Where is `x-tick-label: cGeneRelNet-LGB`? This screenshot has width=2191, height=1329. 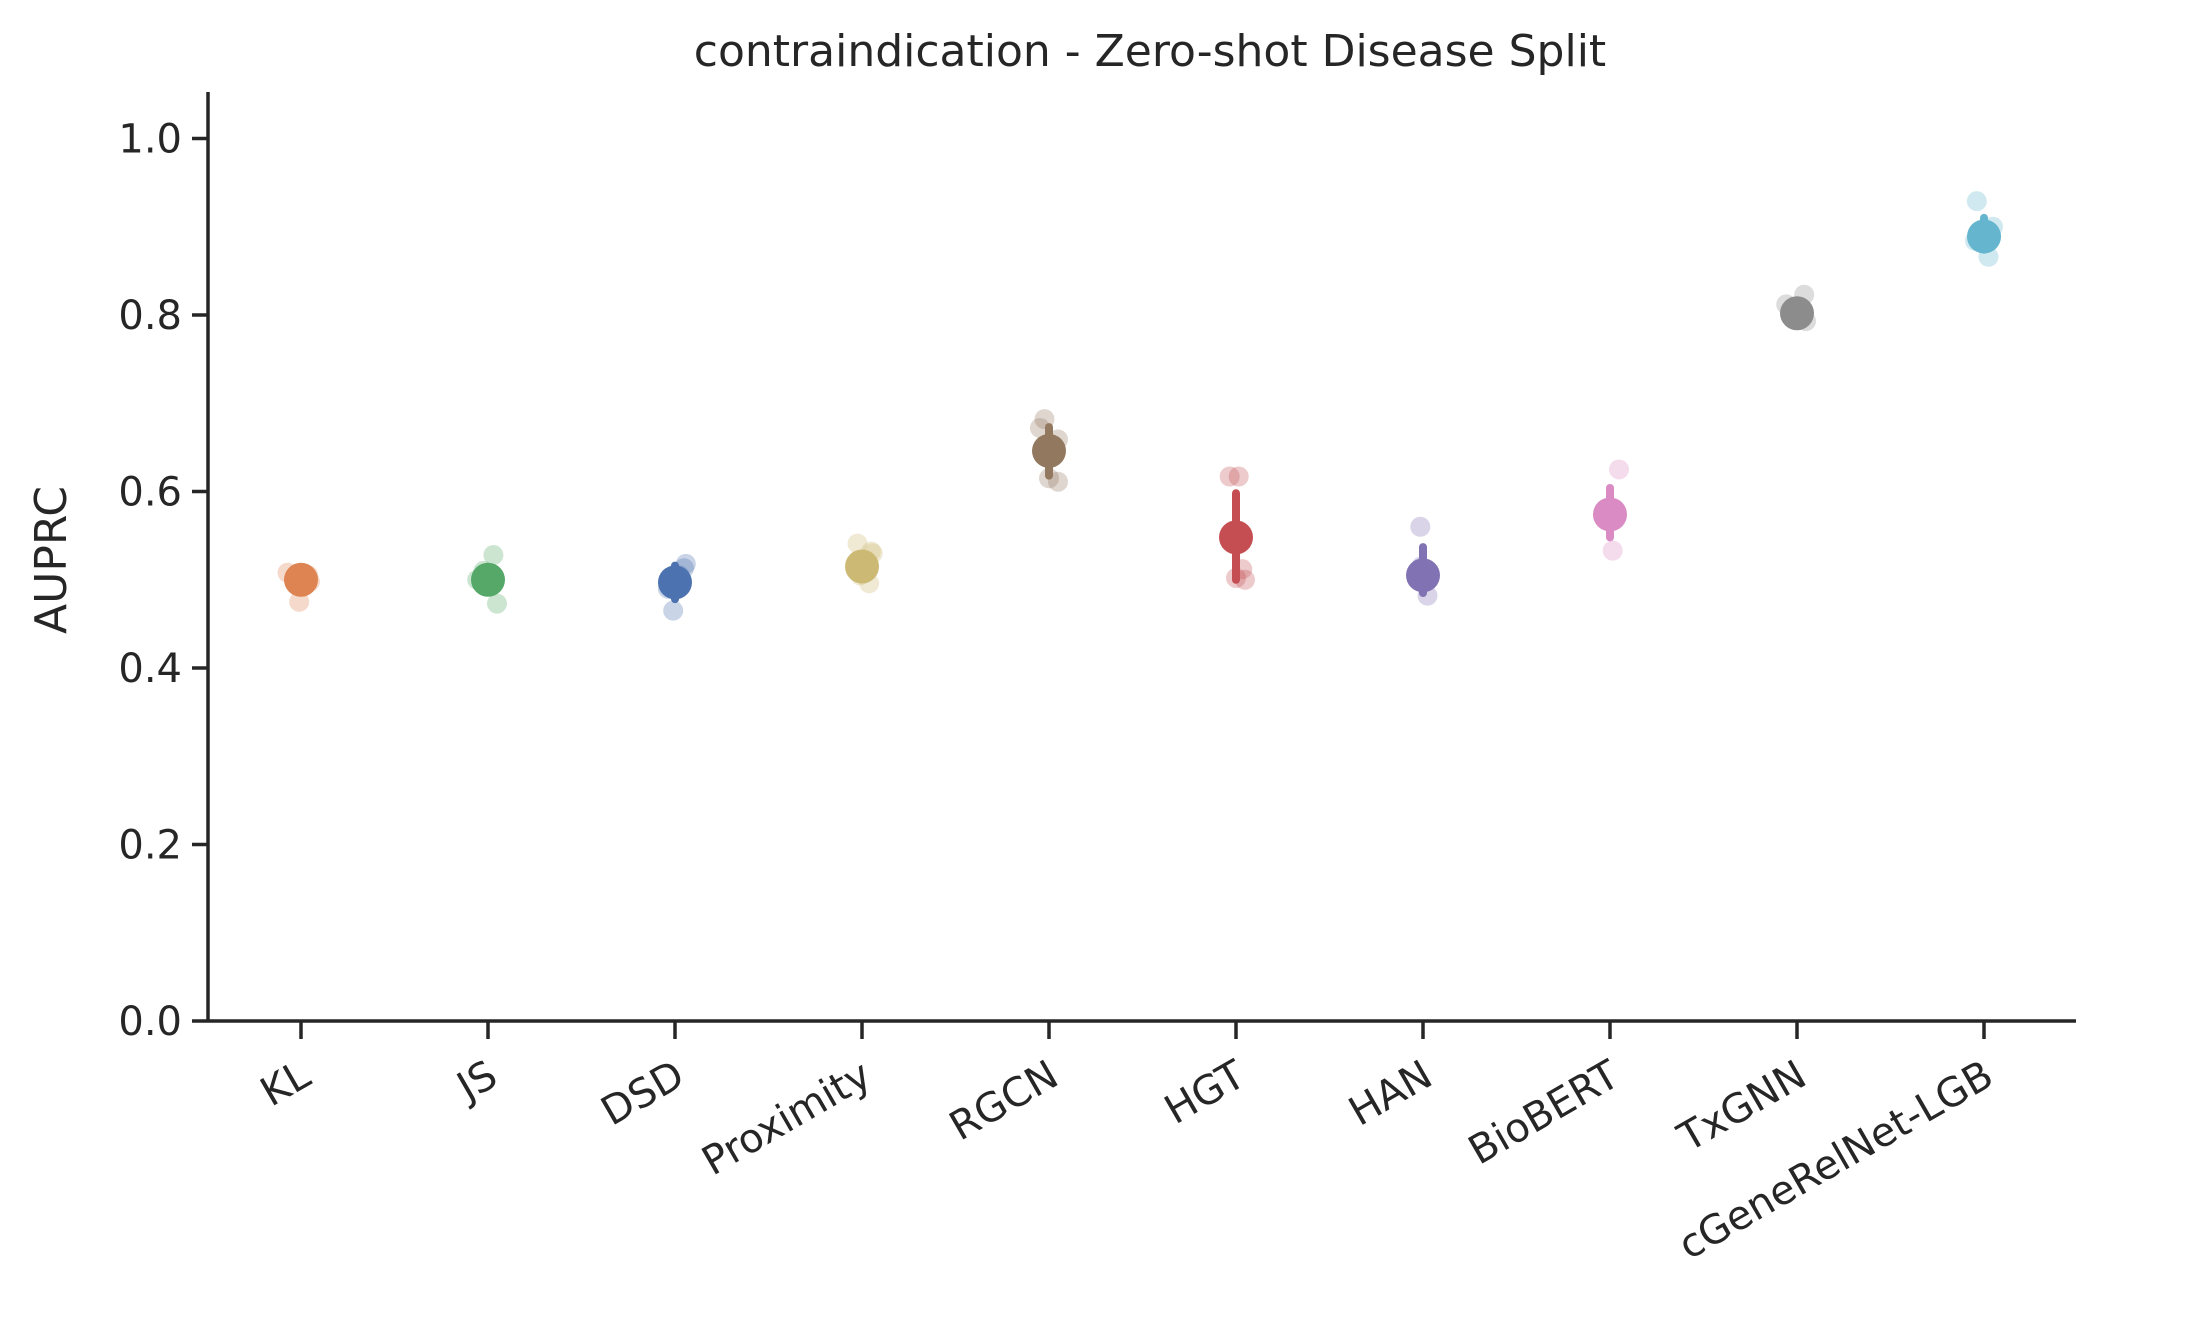 x-tick-label: cGeneRelNet-LGB is located at coordinates (1836, 1160).